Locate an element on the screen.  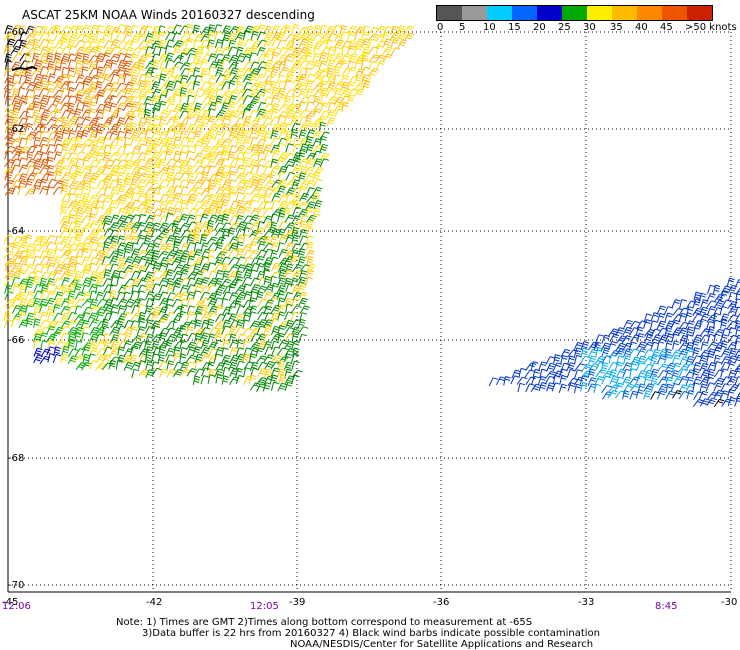
coastline is located at coordinates (24, 68).